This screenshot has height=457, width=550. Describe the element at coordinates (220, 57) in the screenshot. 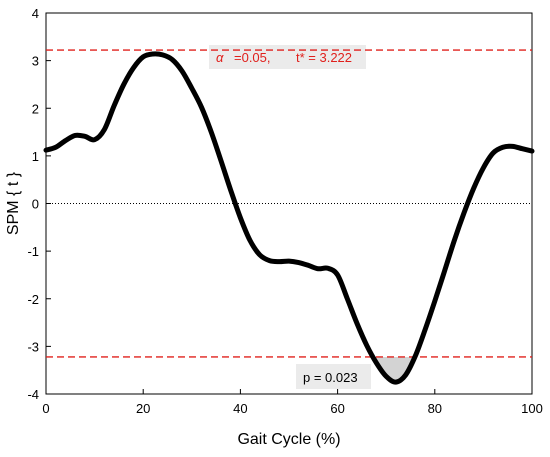

I see `alpha-symbol: α` at that location.